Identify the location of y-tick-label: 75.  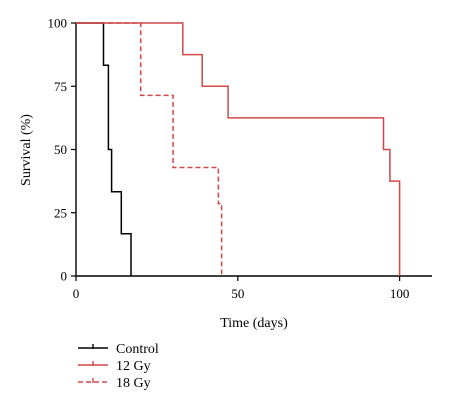
(60, 86).